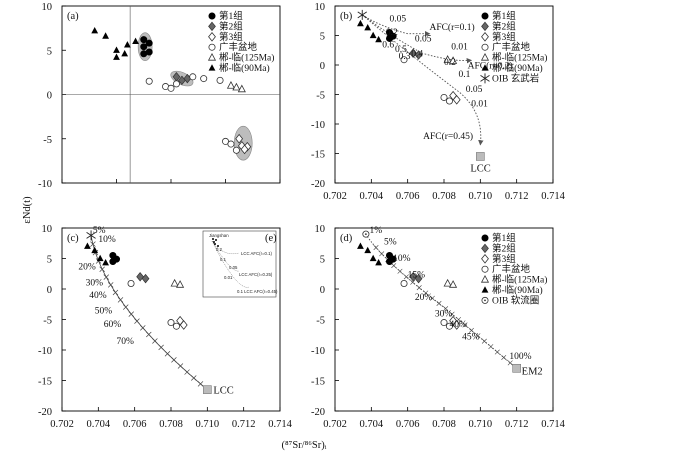  I want to click on inset-curve, so click(230, 264).